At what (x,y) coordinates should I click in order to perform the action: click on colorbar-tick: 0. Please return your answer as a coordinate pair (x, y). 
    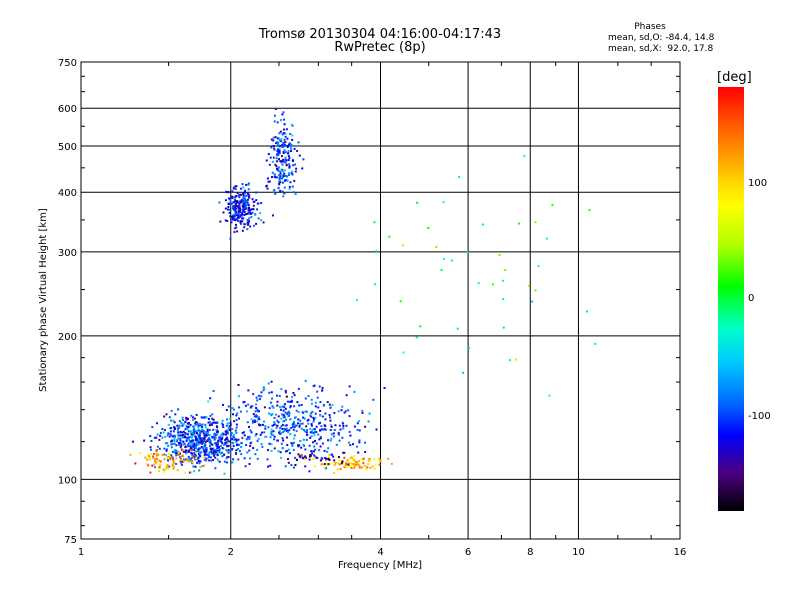
    Looking at the image, I should click on (751, 298).